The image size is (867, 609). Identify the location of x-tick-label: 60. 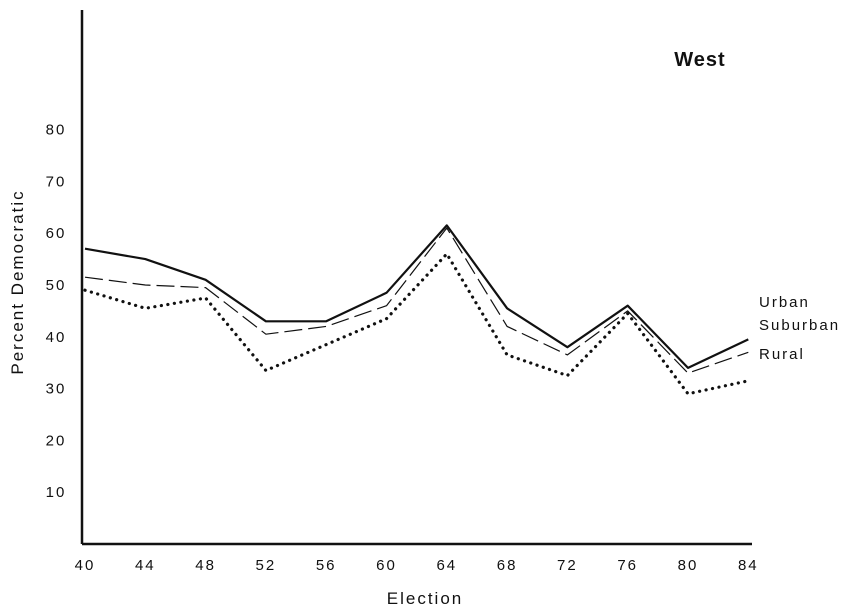
(386, 565).